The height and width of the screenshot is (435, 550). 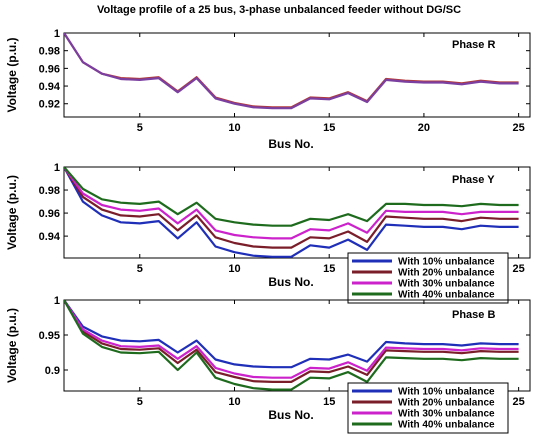 What do you see at coordinates (473, 180) in the screenshot?
I see `phase-label: Phase Y` at bounding box center [473, 180].